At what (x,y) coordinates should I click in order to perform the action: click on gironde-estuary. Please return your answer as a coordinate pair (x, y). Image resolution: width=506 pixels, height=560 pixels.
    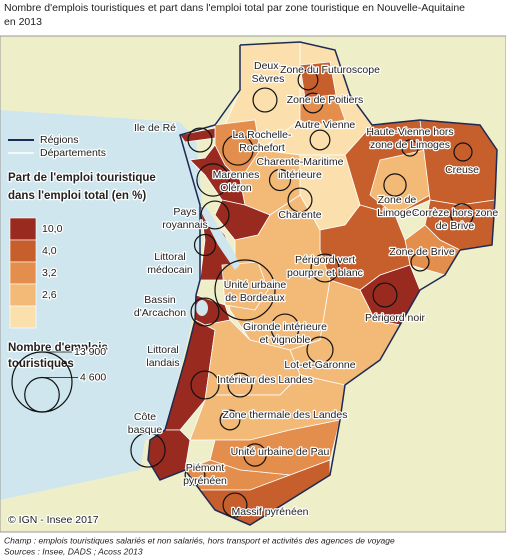
    Looking at the image, I should click on (220, 237).